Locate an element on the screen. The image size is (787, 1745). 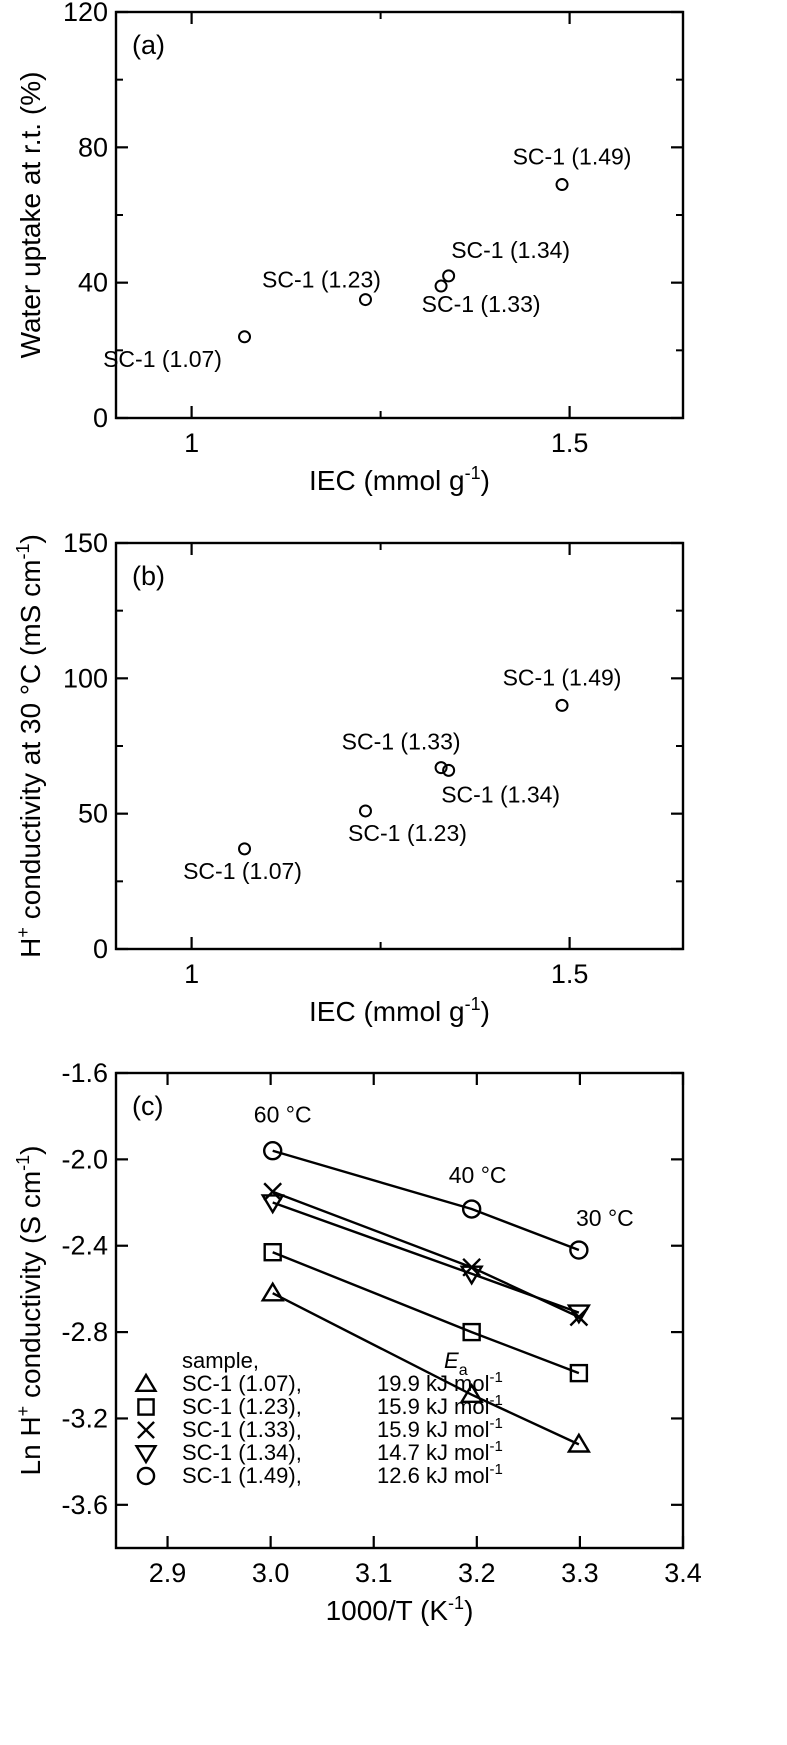
b-y-axis-label-pre: H is located at coordinates (30, 948).